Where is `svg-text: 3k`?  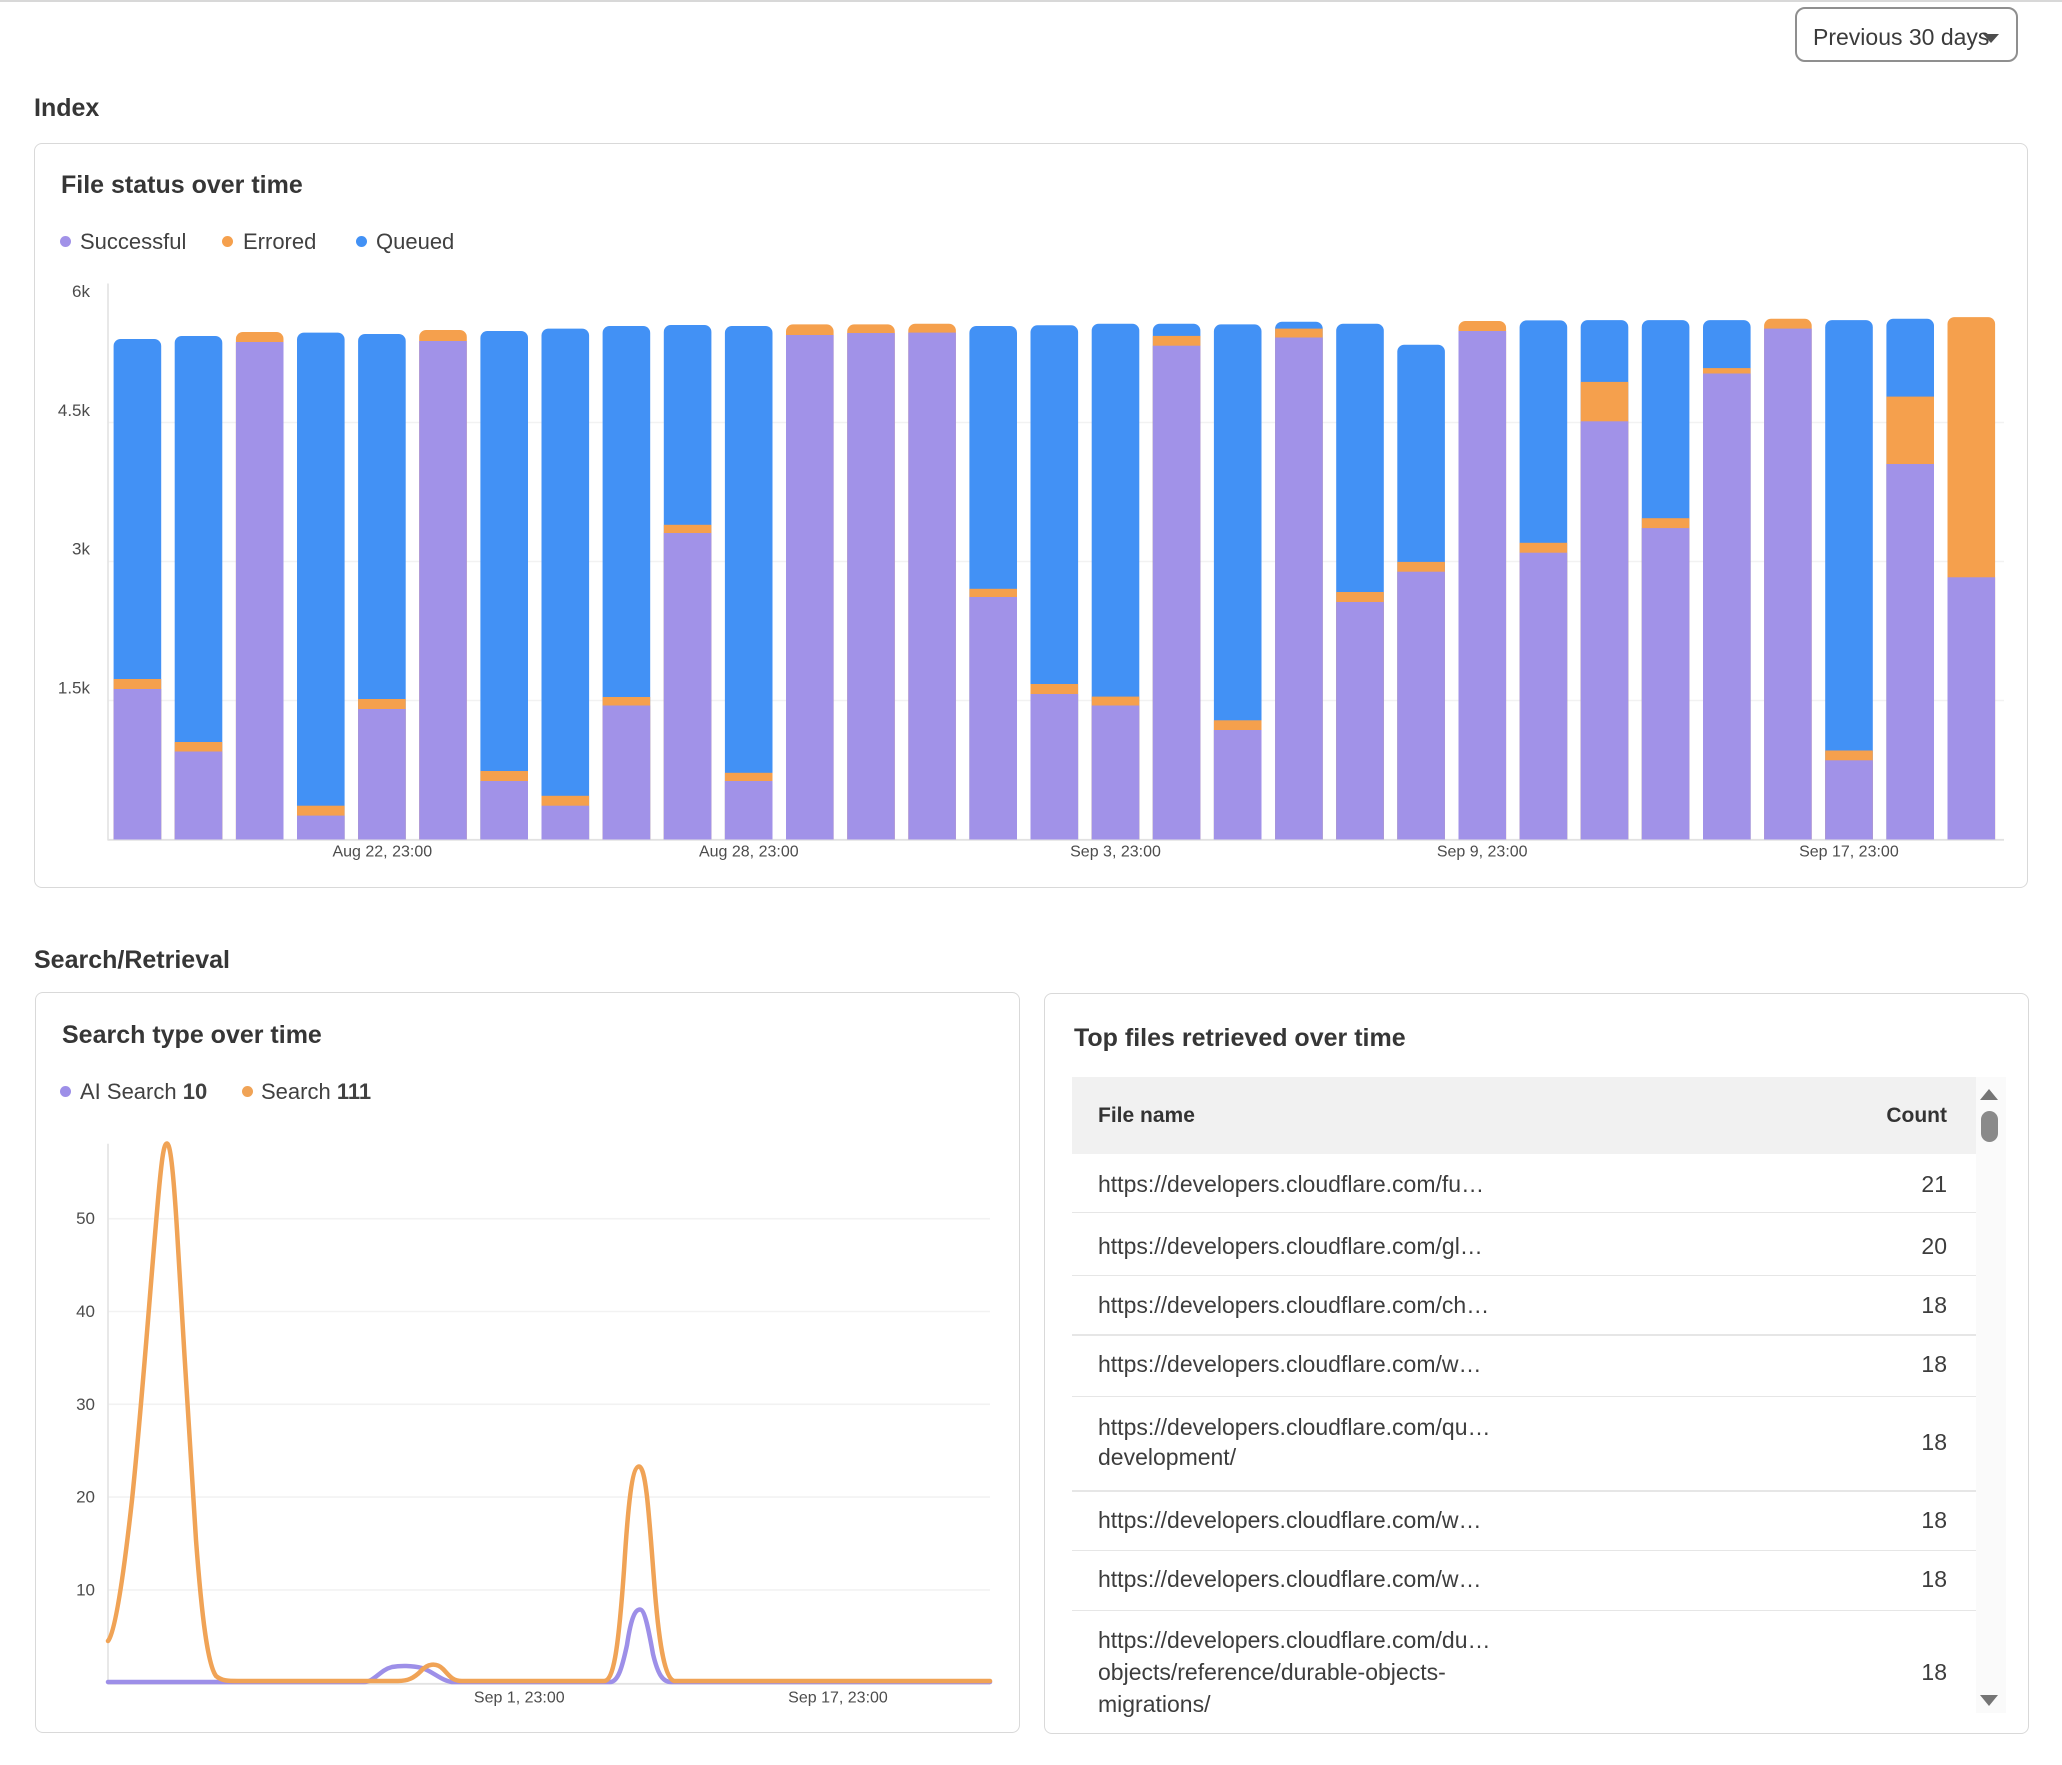 svg-text: 3k is located at coordinates (81, 549).